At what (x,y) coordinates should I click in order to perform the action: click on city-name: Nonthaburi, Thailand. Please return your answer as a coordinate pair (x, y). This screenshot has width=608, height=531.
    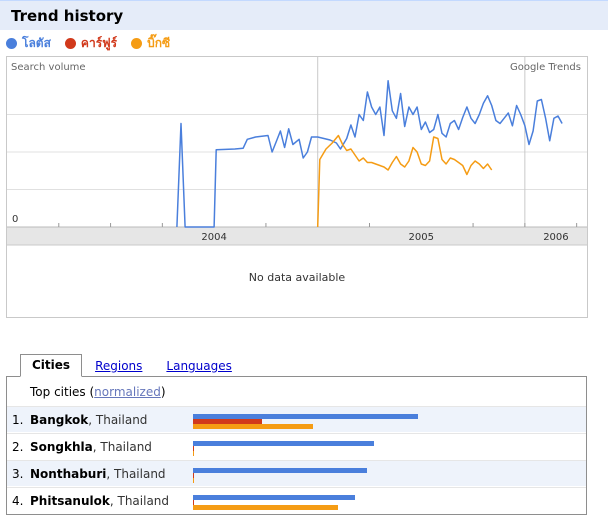
    Looking at the image, I should click on (98, 474).